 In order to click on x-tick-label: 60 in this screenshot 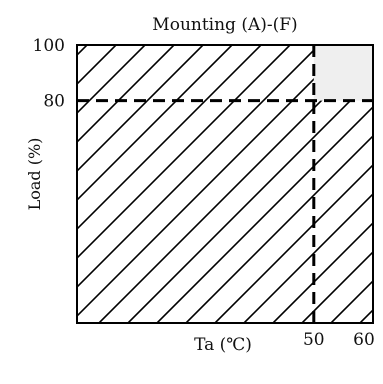, I will do `click(364, 340)`.